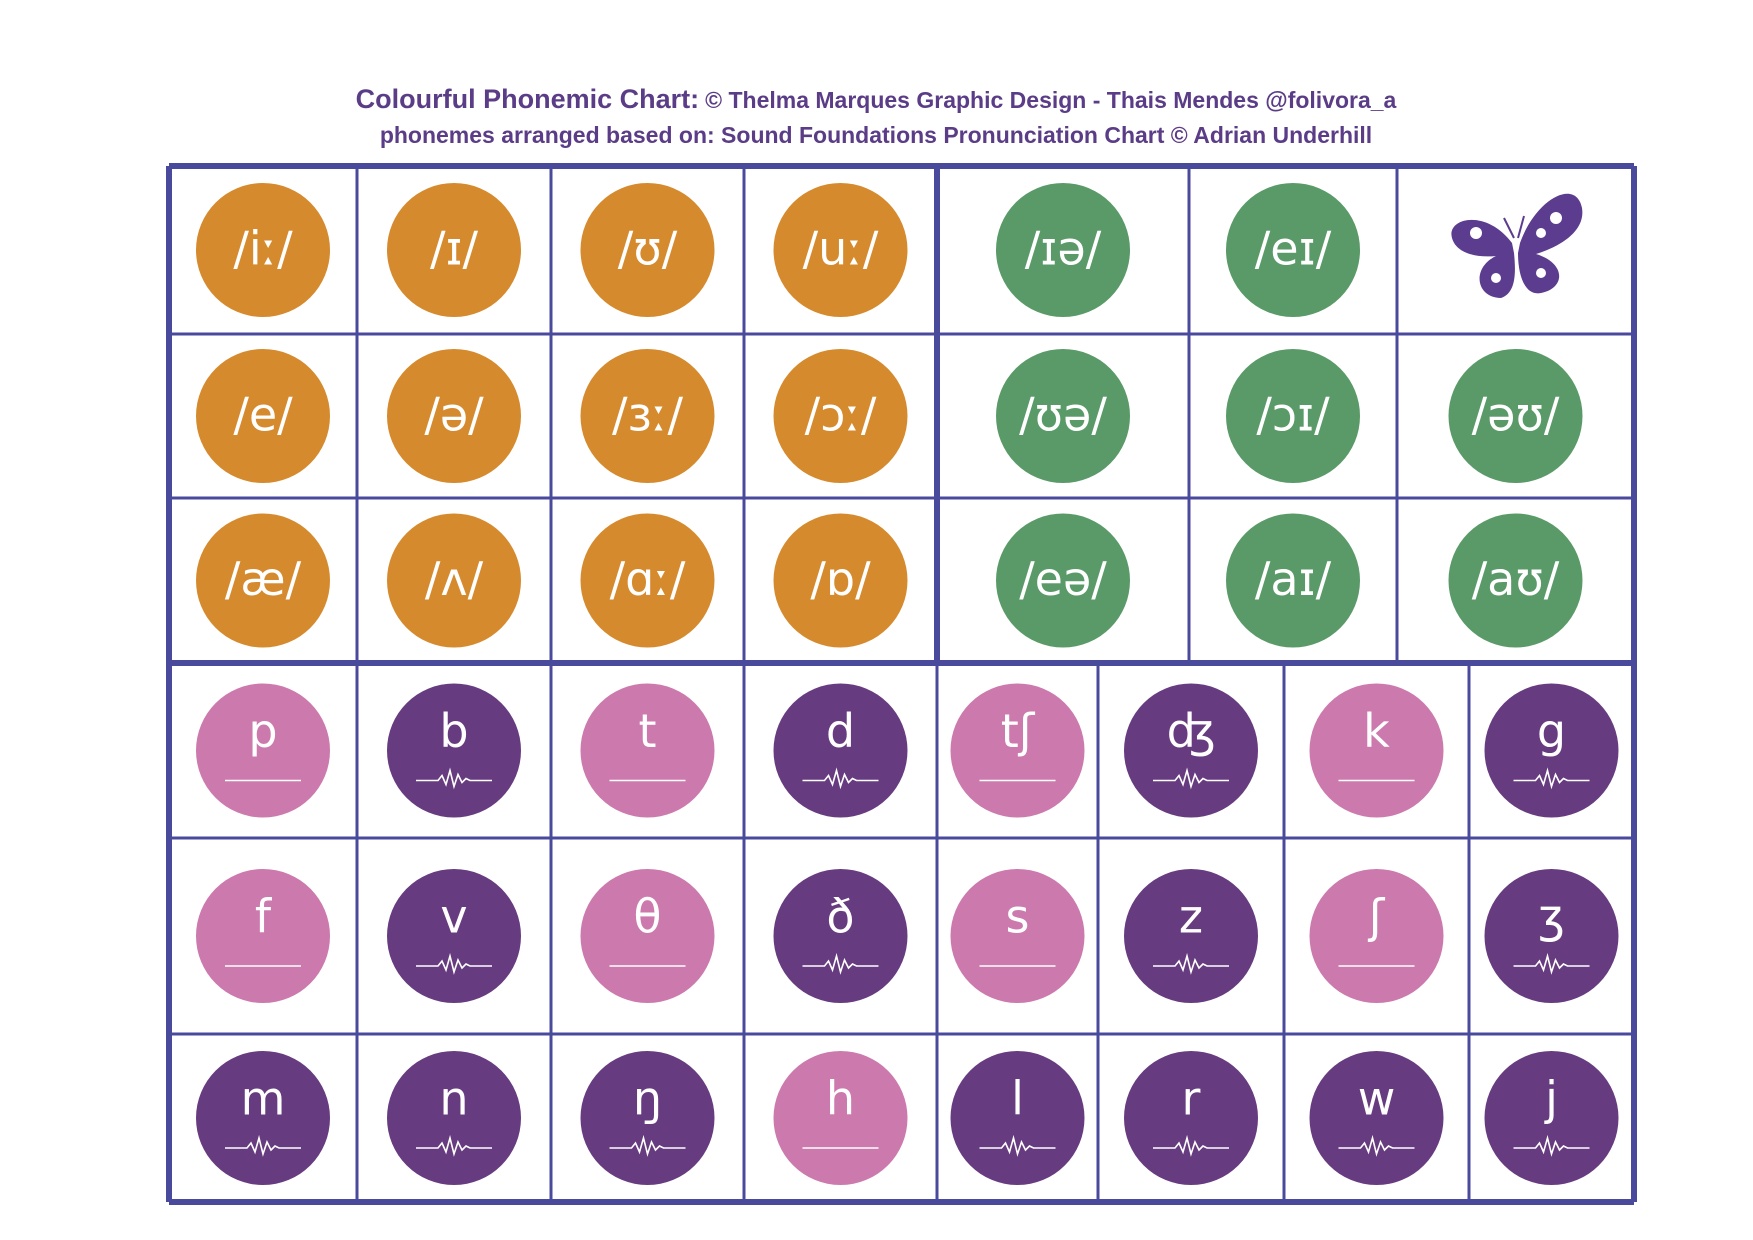  I want to click on consonant-symbol: g, so click(1551, 731).